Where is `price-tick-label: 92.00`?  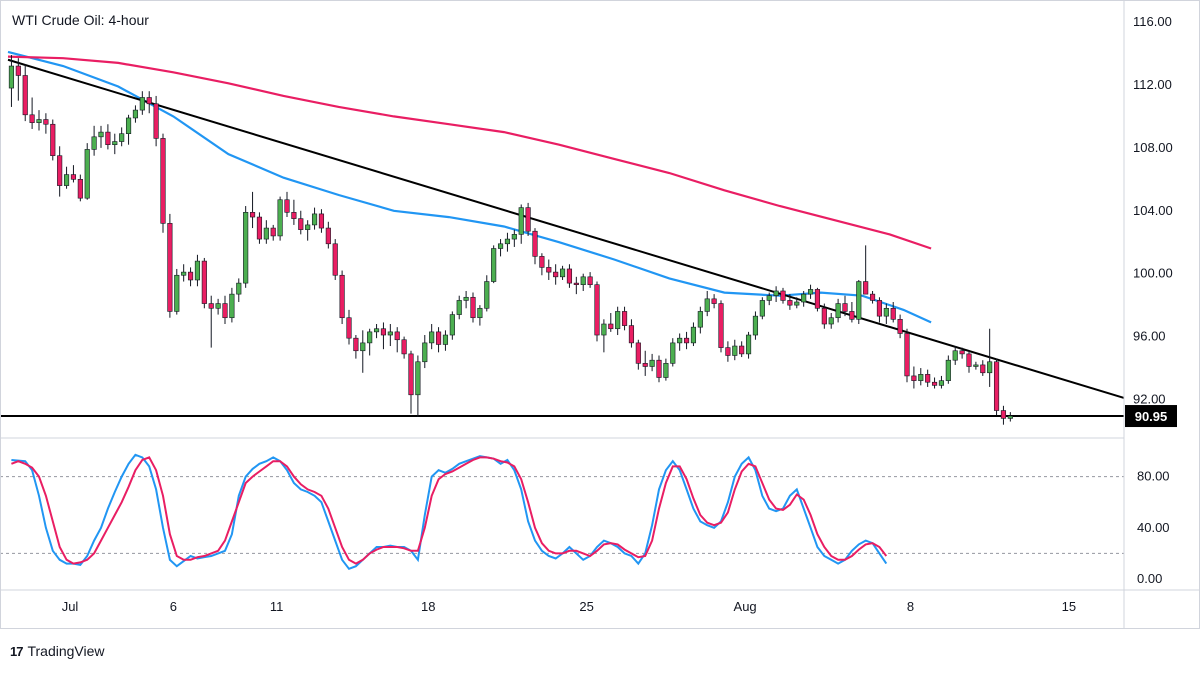
price-tick-label: 92.00 is located at coordinates (1149, 399).